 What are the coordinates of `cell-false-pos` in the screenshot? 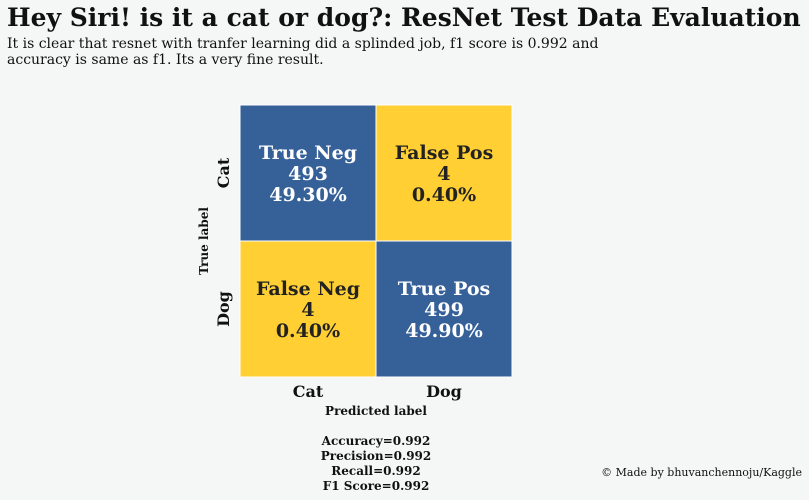 It's located at (444, 173).